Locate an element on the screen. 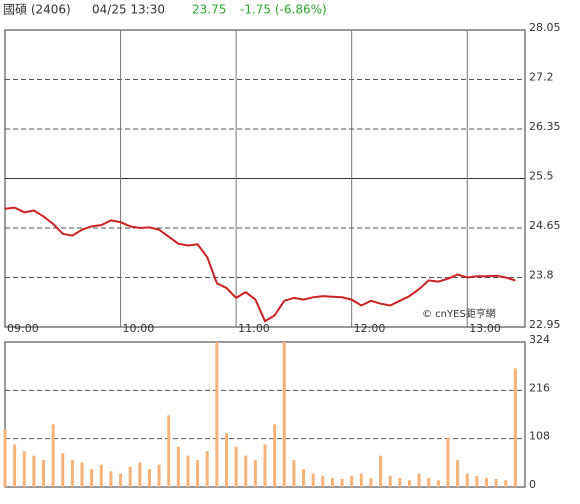 Image resolution: width=580 pixels, height=504 pixels. y-tick-label: 26.35 is located at coordinates (545, 126).